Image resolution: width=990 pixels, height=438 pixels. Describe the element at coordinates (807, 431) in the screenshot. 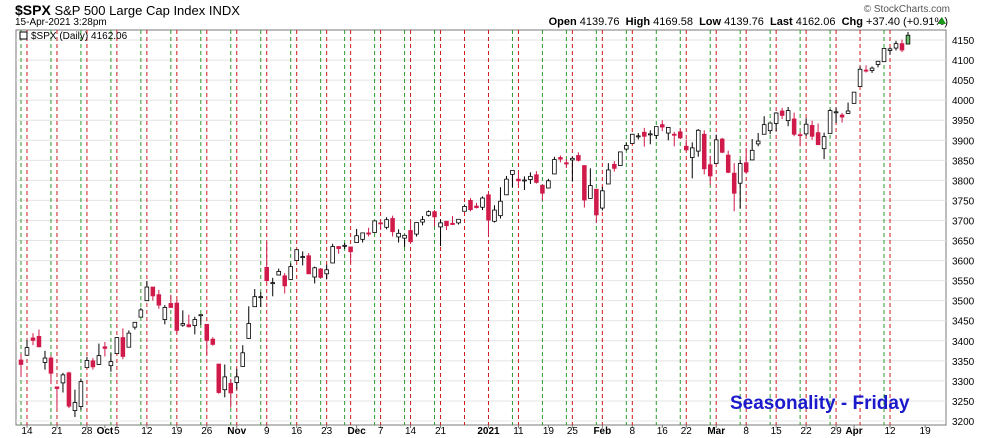

I see `x-tick-label: 22` at that location.